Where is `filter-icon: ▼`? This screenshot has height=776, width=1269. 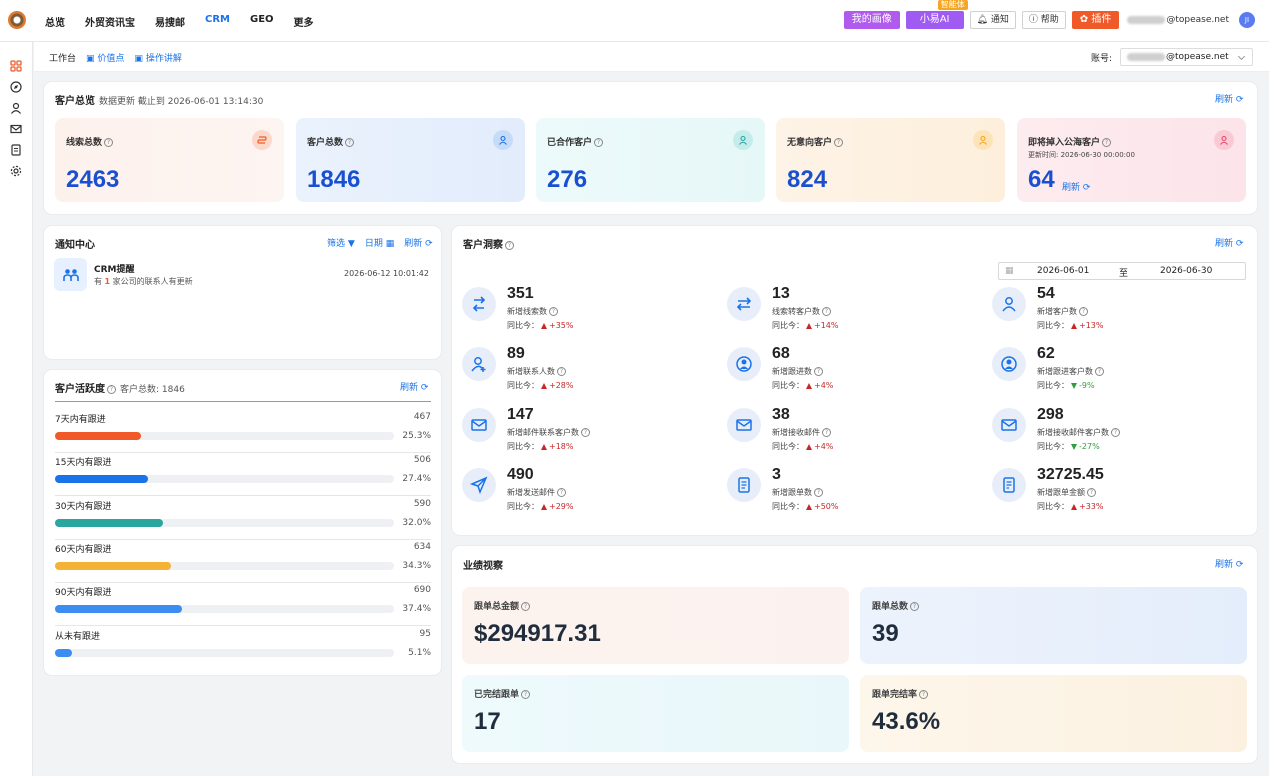 filter-icon: ▼ is located at coordinates (351, 244).